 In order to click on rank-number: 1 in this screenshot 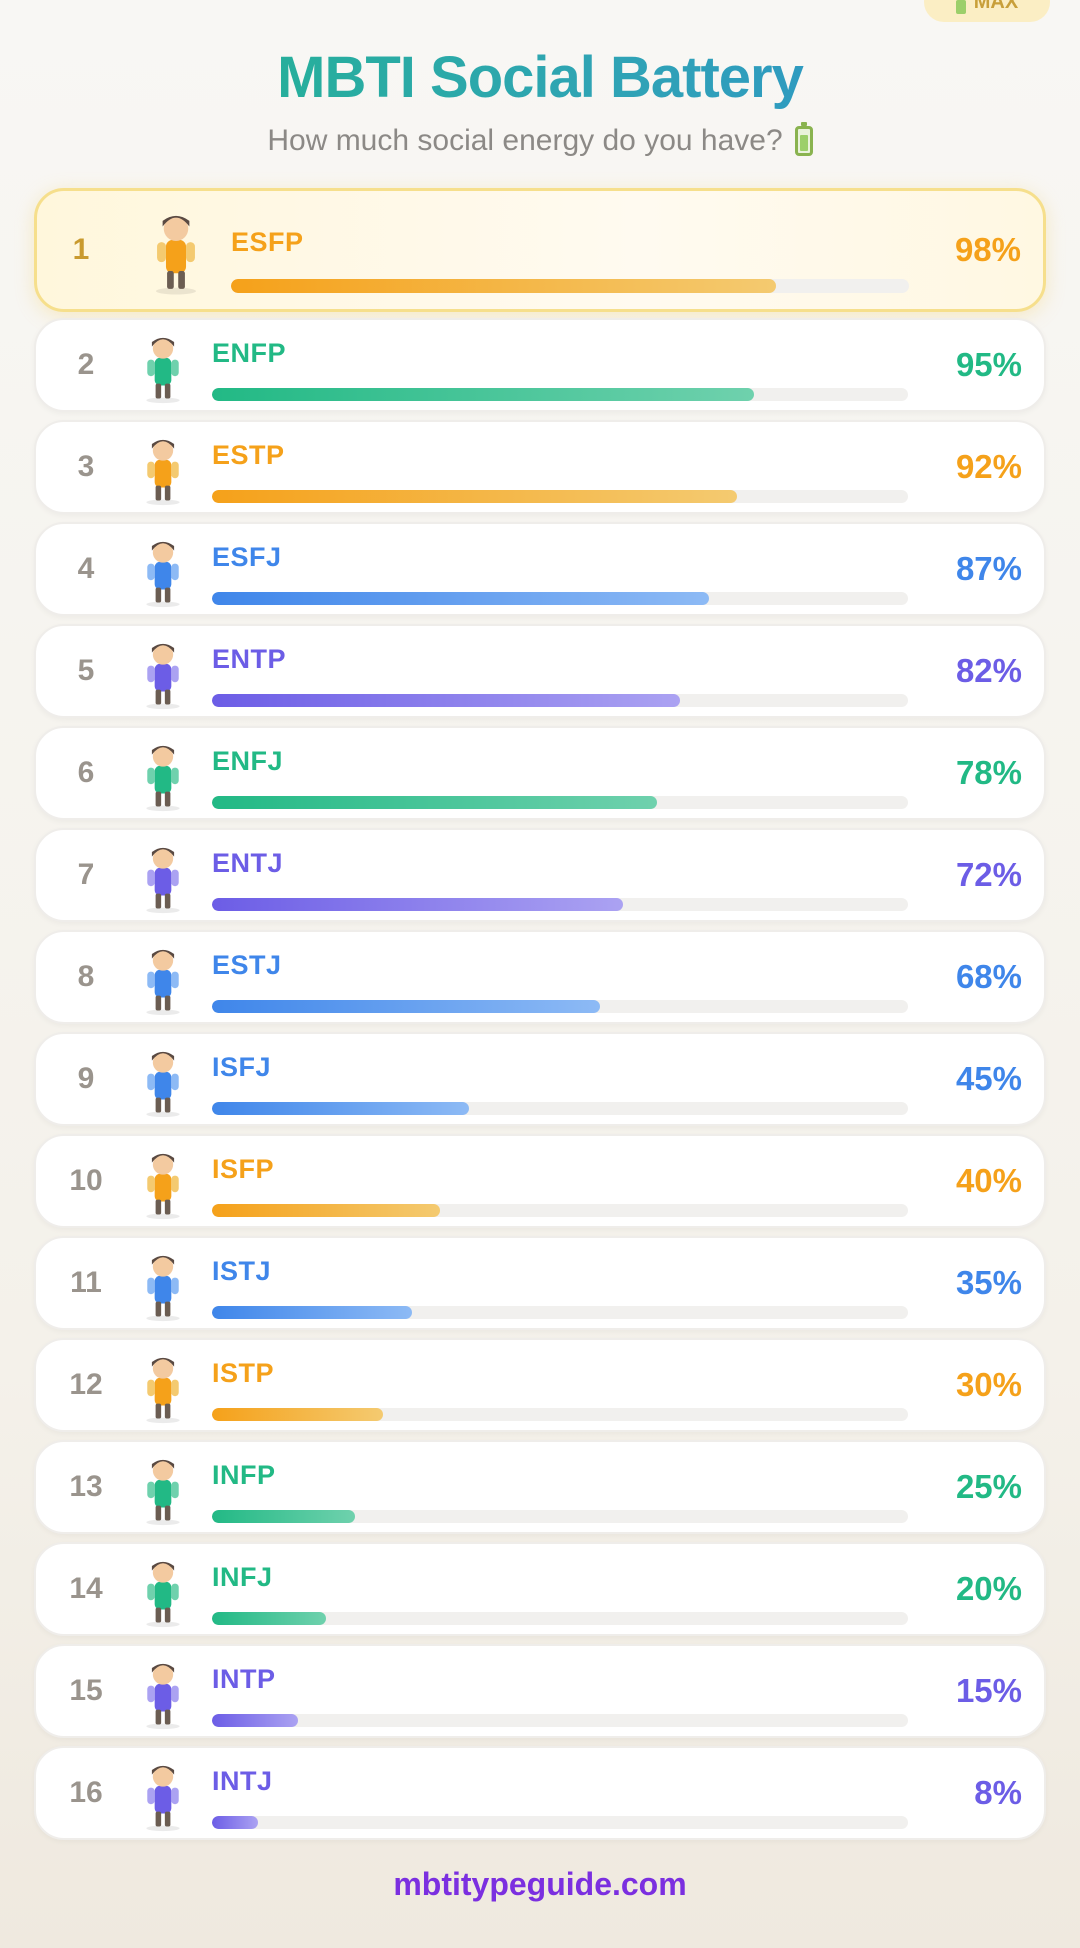, I will do `click(81, 249)`.